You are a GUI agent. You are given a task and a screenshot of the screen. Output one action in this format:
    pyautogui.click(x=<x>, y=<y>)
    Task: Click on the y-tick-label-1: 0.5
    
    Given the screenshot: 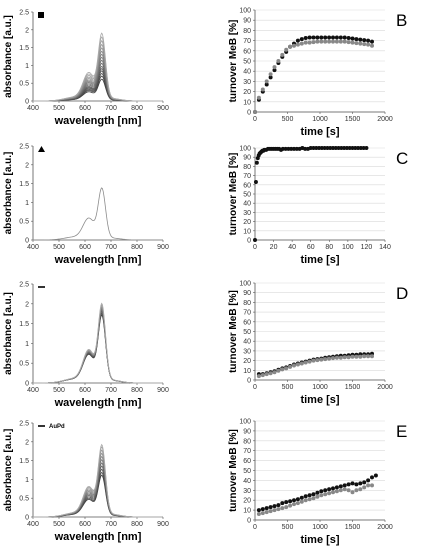 What is the action you would take?
    pyautogui.click(x=24, y=222)
    